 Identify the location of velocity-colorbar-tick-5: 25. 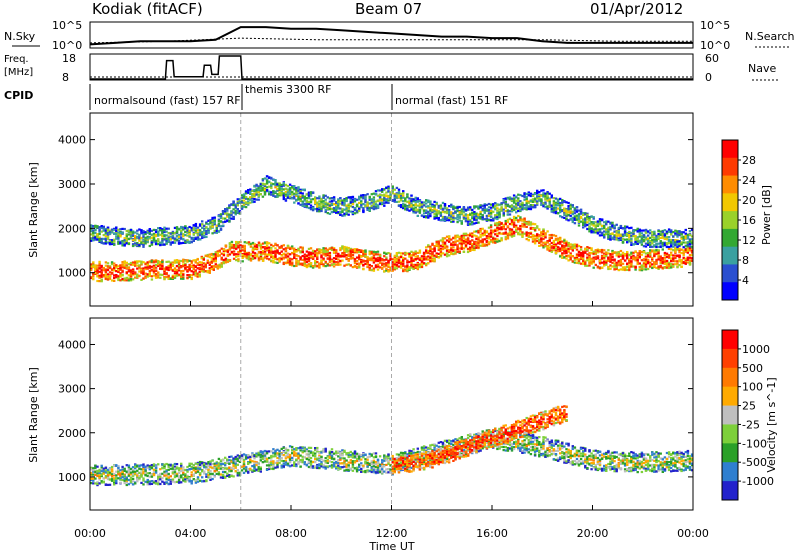
(749, 406).